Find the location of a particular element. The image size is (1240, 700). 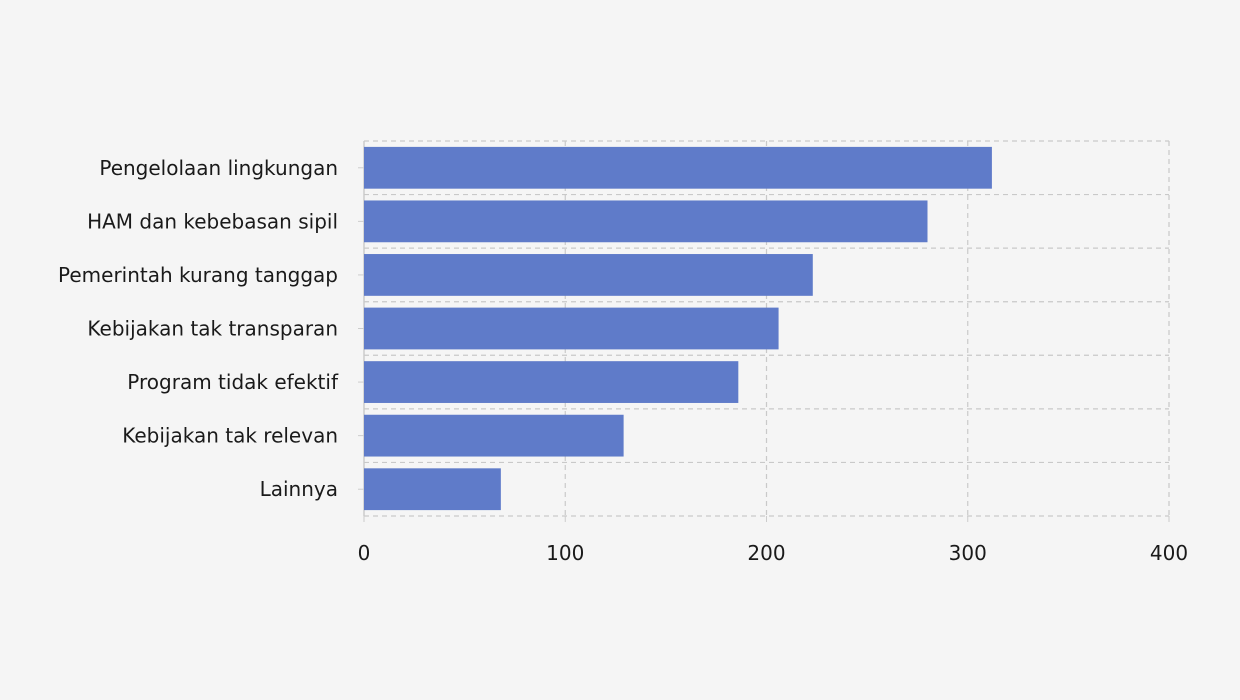

x-tick-label: 0 is located at coordinates (364, 553).